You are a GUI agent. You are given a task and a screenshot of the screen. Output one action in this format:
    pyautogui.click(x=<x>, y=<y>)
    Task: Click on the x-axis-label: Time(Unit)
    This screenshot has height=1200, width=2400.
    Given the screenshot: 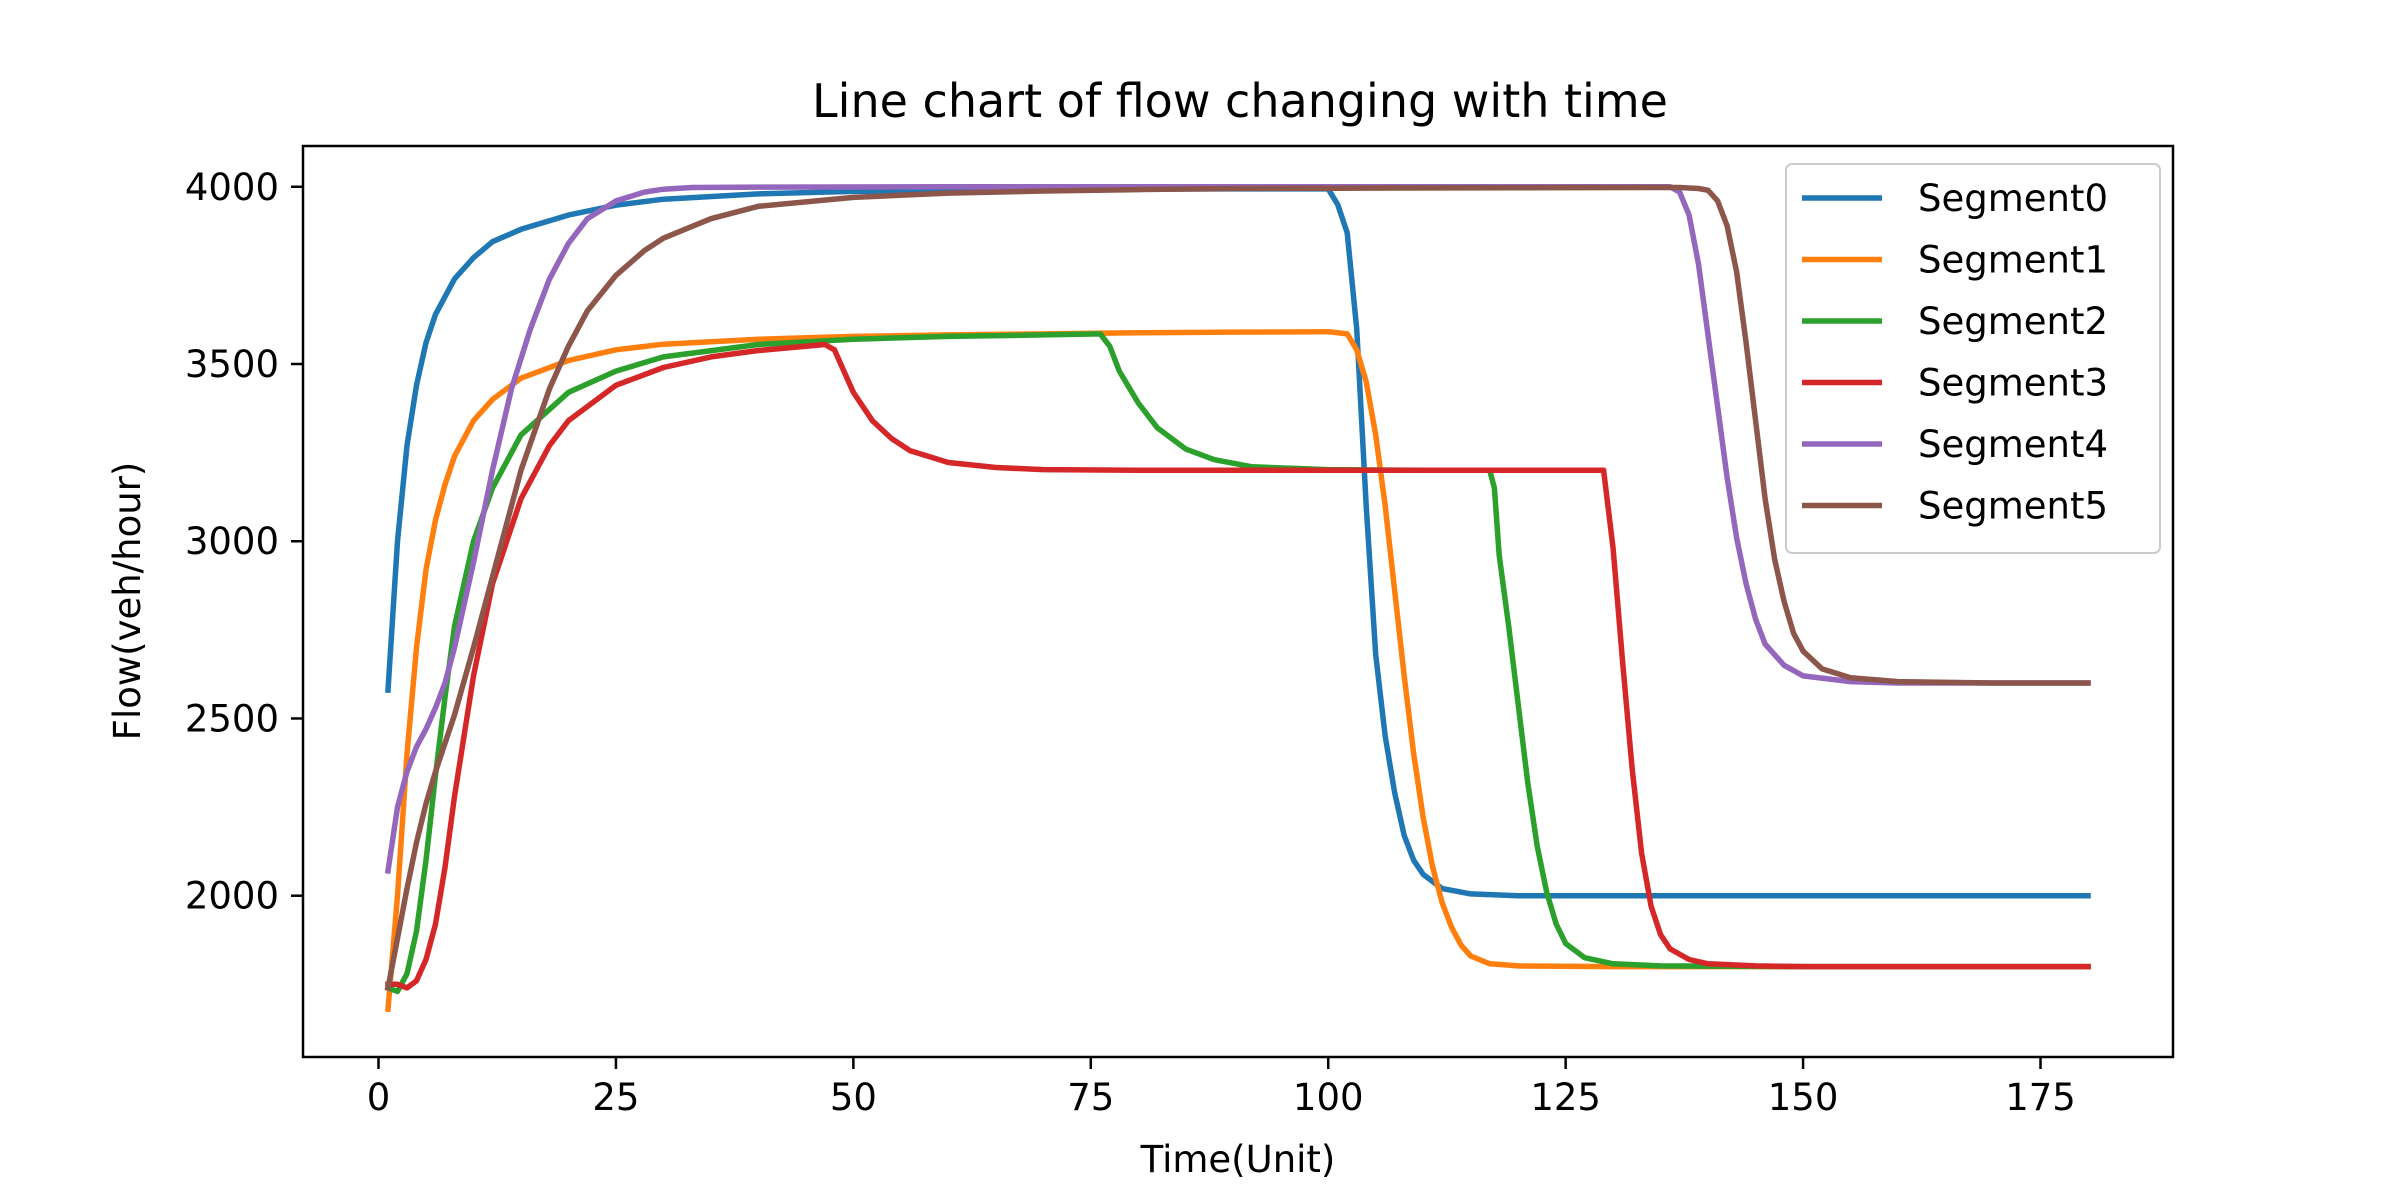 What is the action you would take?
    pyautogui.click(x=1238, y=1159)
    